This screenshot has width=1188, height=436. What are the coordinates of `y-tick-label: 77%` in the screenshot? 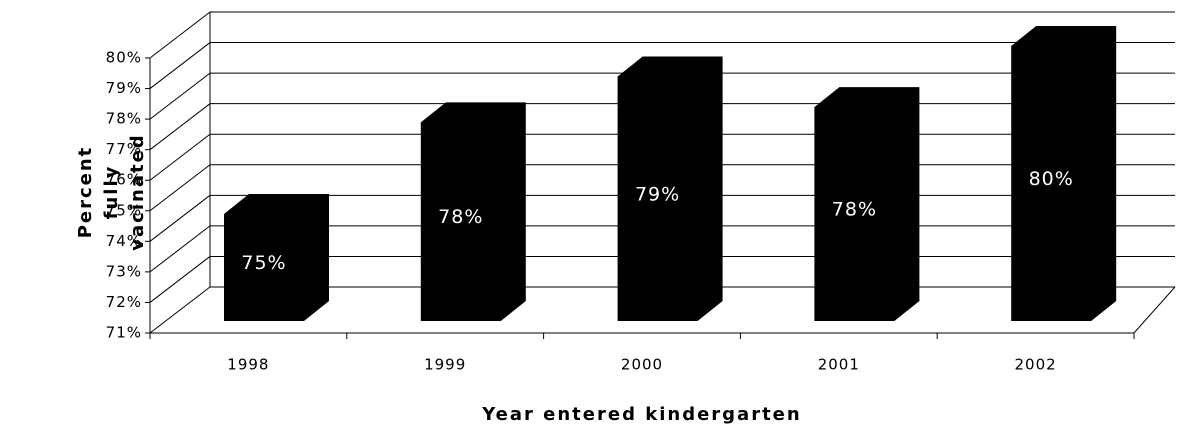 It's located at (124, 149).